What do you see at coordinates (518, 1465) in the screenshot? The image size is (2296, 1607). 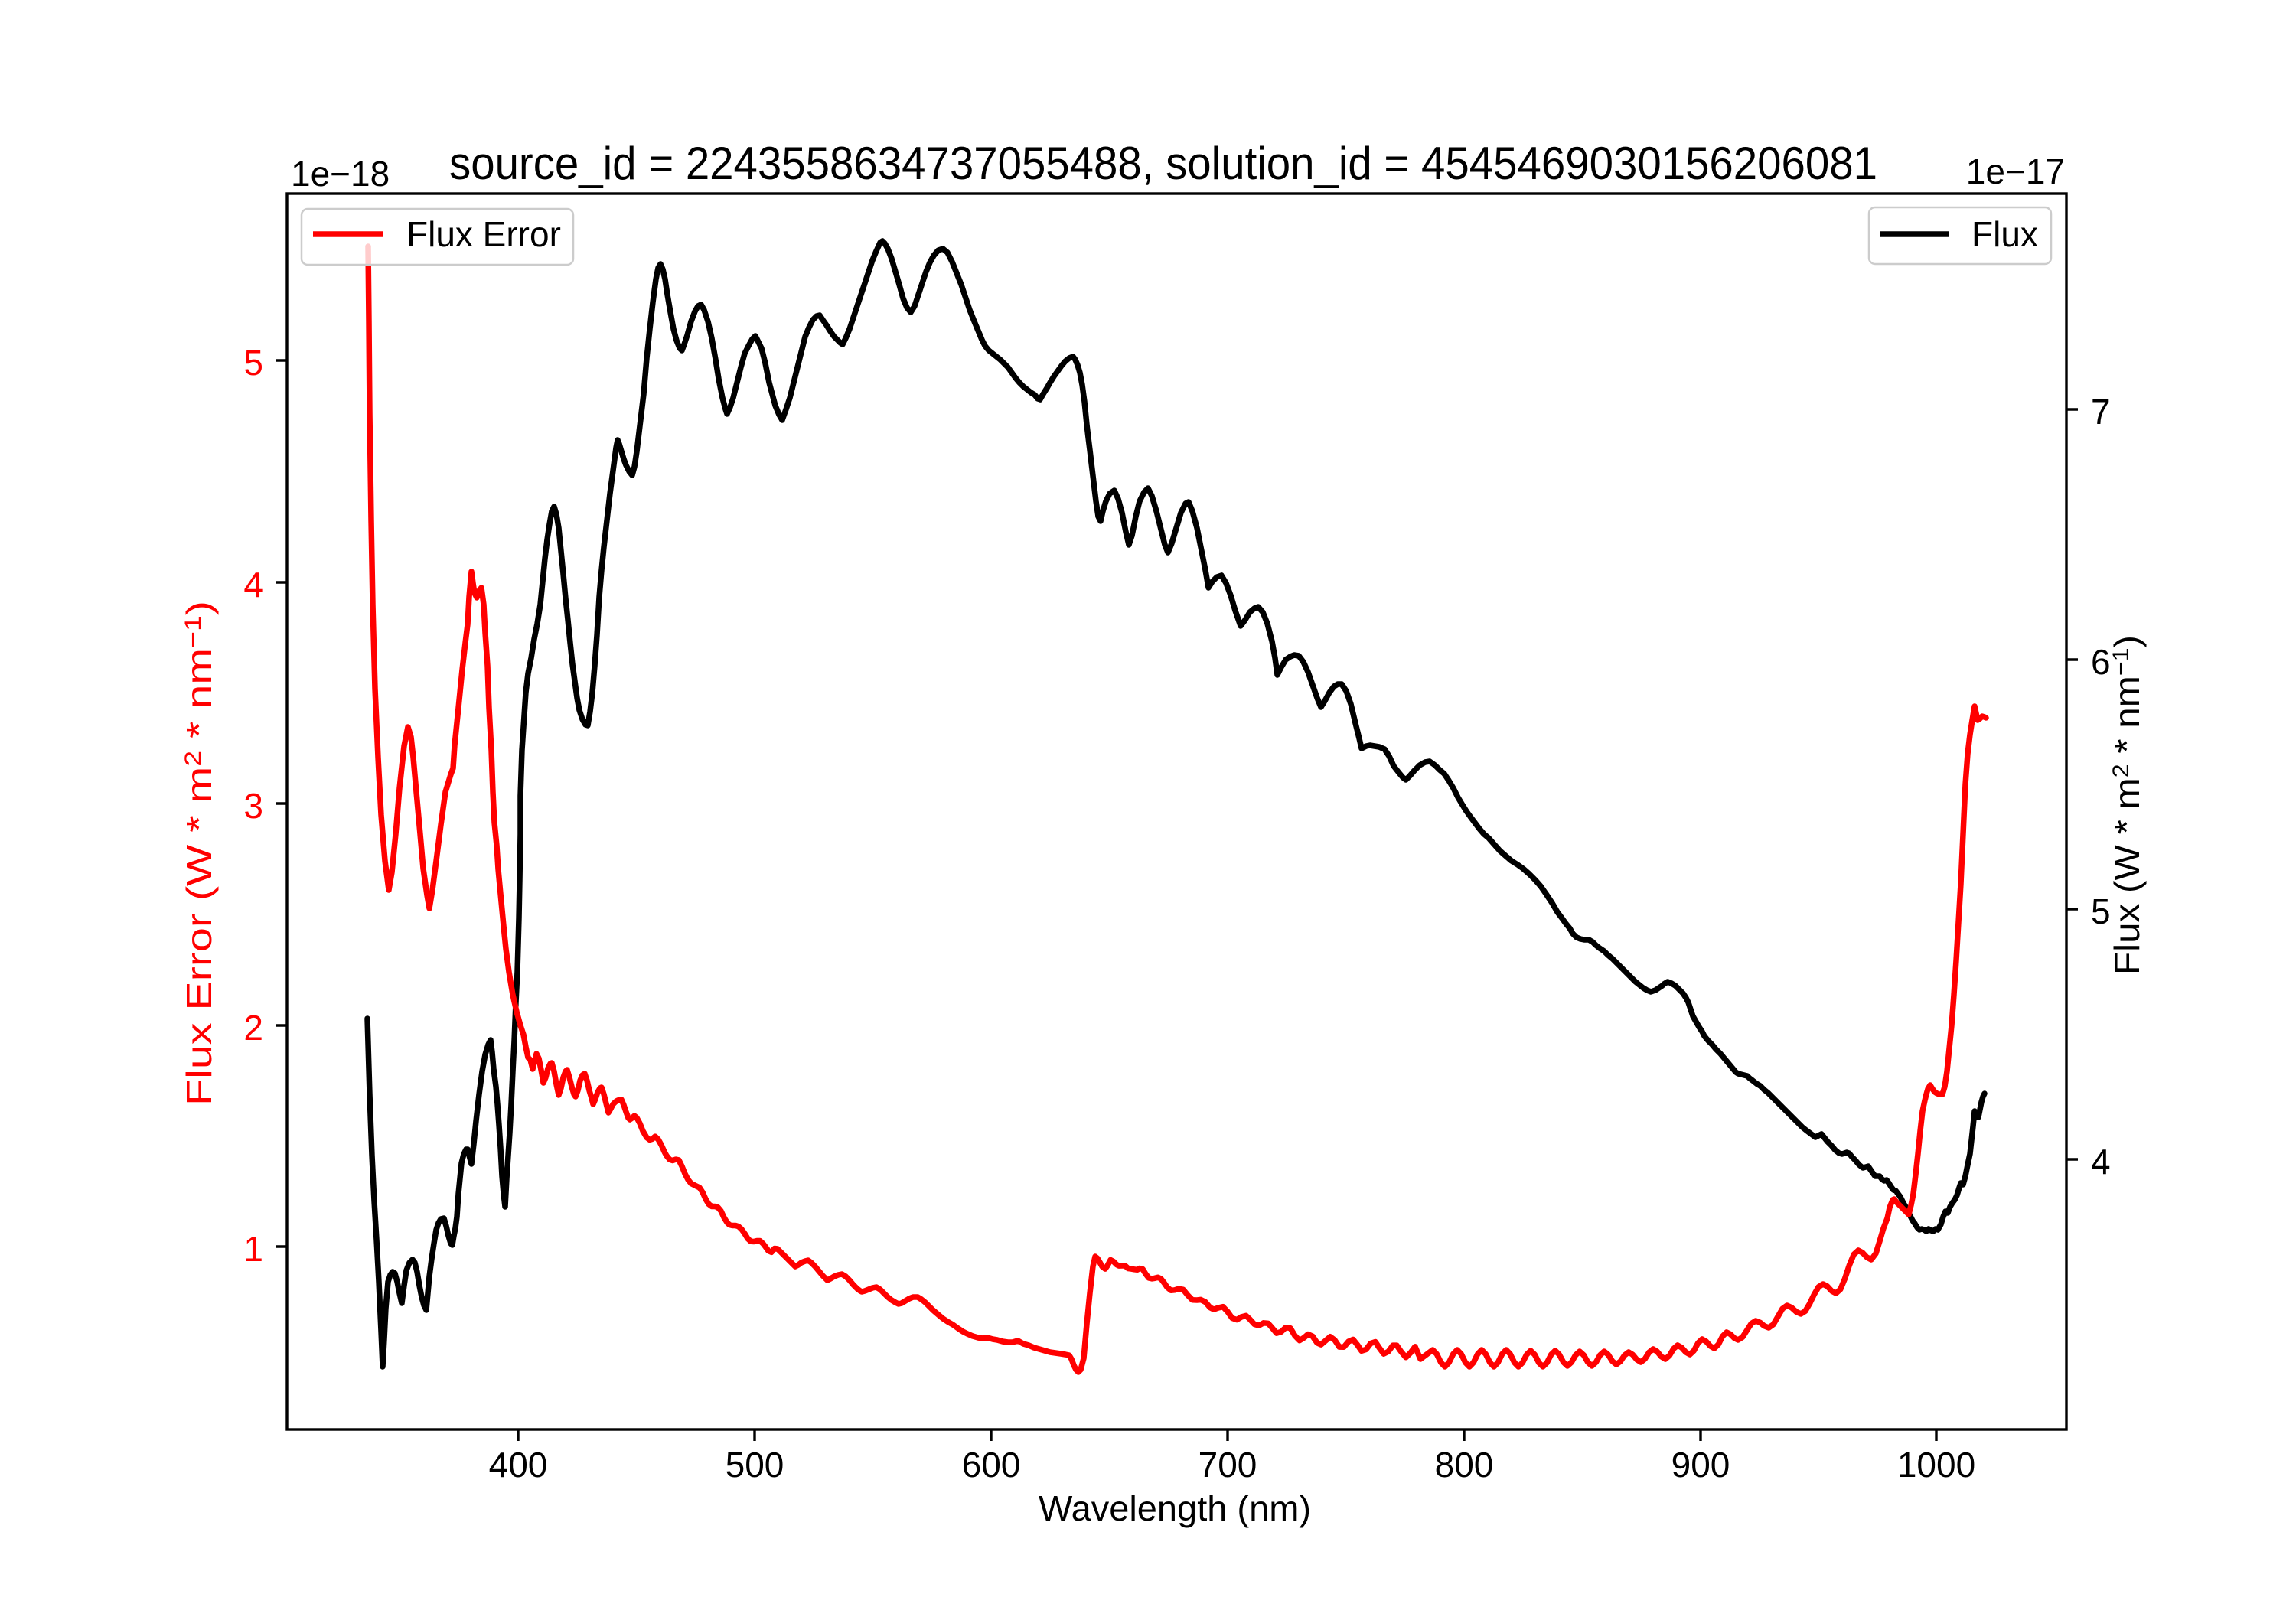 I see `svg-text: 400` at bounding box center [518, 1465].